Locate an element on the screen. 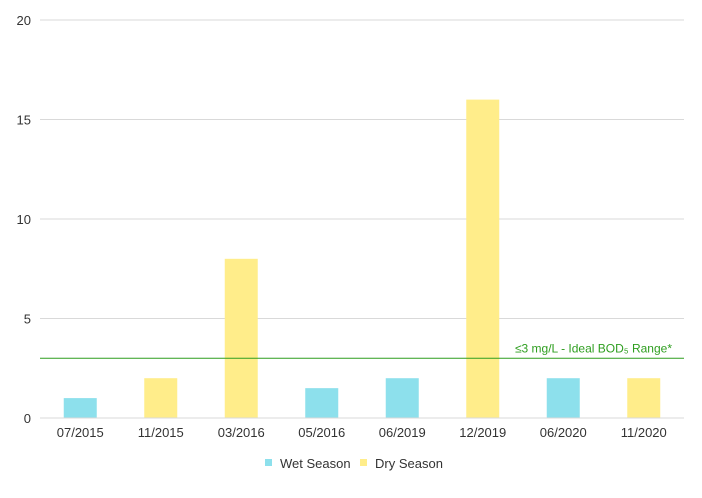 This screenshot has width=702, height=498. legend: Wet Season Dry Season is located at coordinates (354, 463).